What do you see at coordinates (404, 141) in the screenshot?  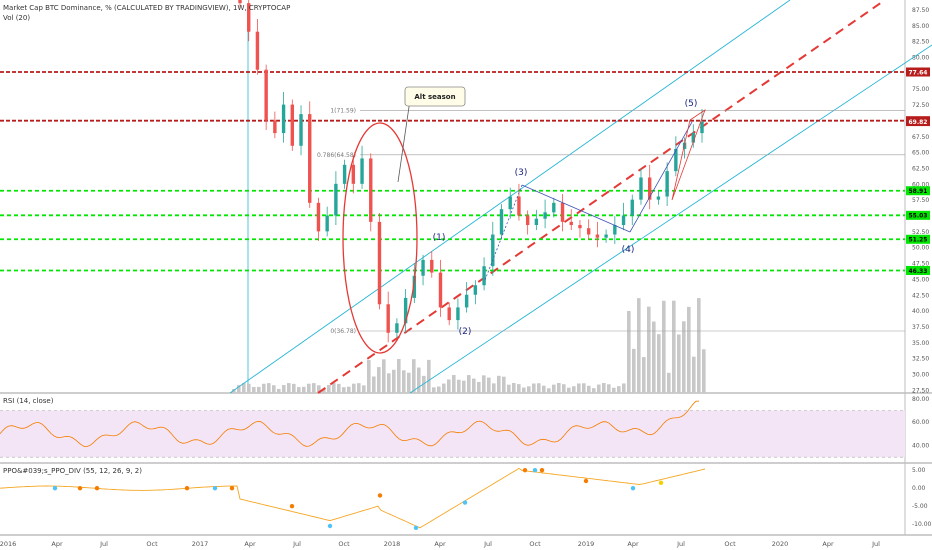 I see `callout-pointer` at bounding box center [404, 141].